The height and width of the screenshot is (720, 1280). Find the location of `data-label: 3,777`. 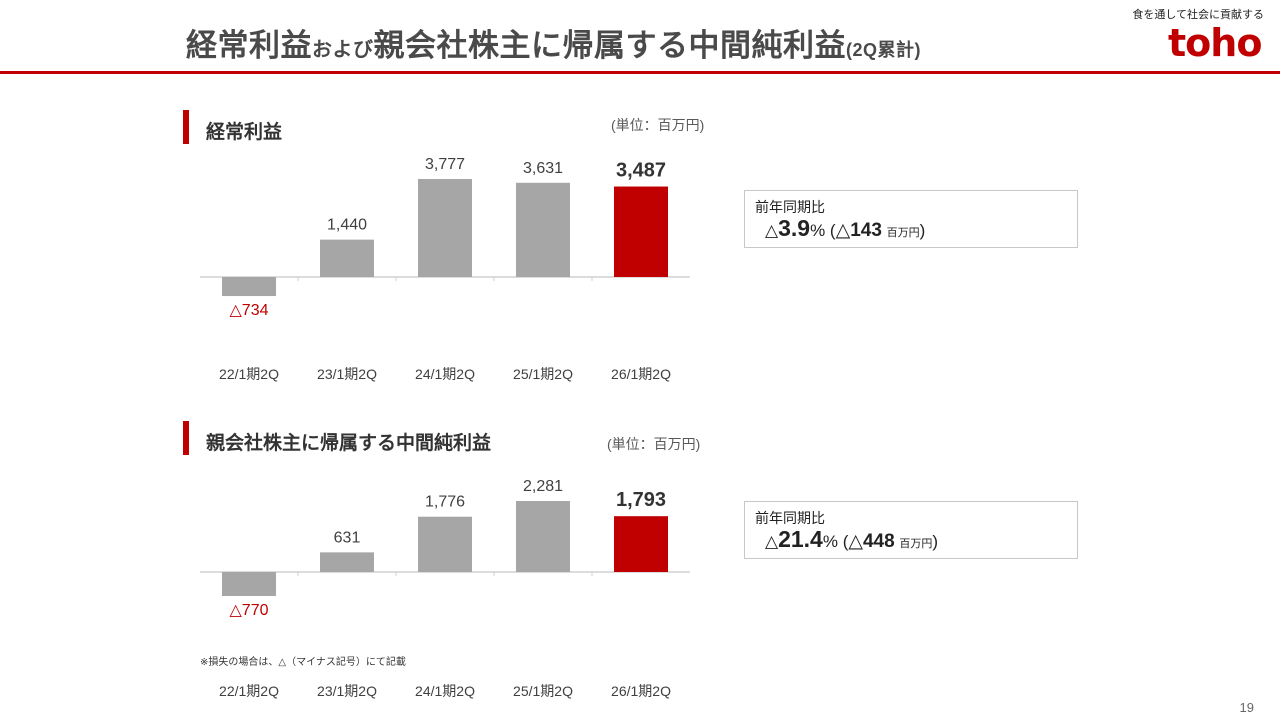

data-label: 3,777 is located at coordinates (445, 164).